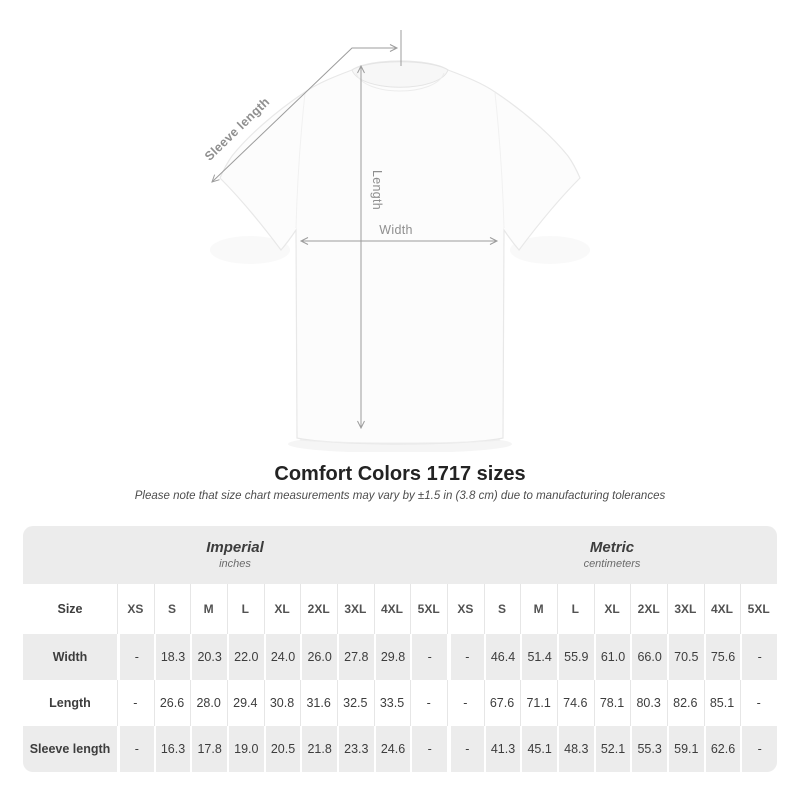 The width and height of the screenshot is (800, 800). What do you see at coordinates (538, 749) in the screenshot?
I see `metric-value-m: 45.1` at bounding box center [538, 749].